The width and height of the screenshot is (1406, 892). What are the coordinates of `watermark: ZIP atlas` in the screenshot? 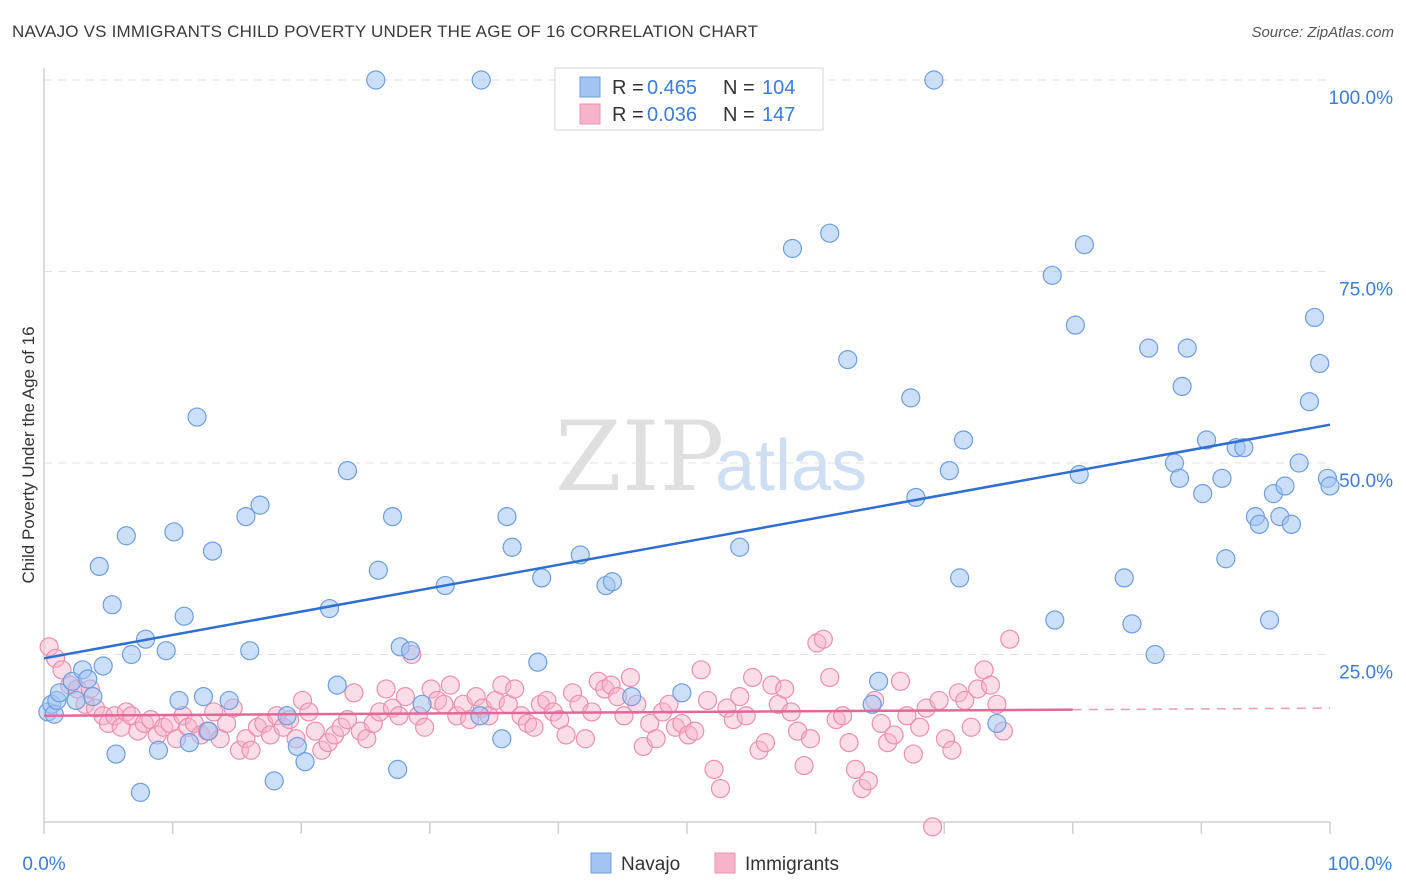 It's located at (711, 457).